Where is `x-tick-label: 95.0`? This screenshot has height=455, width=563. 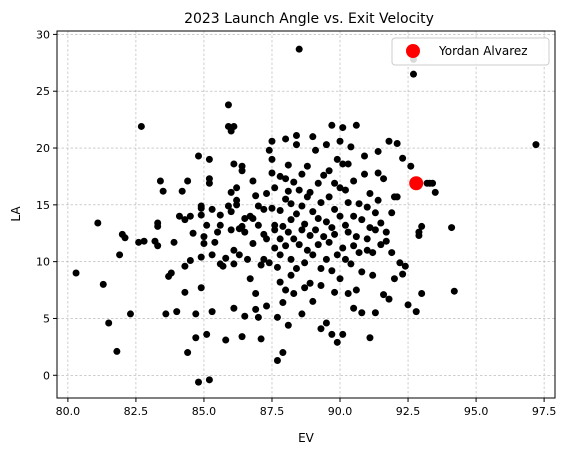 x-tick-label: 95.0 is located at coordinates (476, 411).